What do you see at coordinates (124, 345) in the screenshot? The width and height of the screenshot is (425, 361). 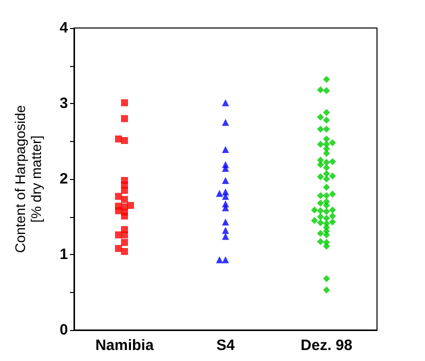 I see `x-tick-label: Namibia` at bounding box center [124, 345].